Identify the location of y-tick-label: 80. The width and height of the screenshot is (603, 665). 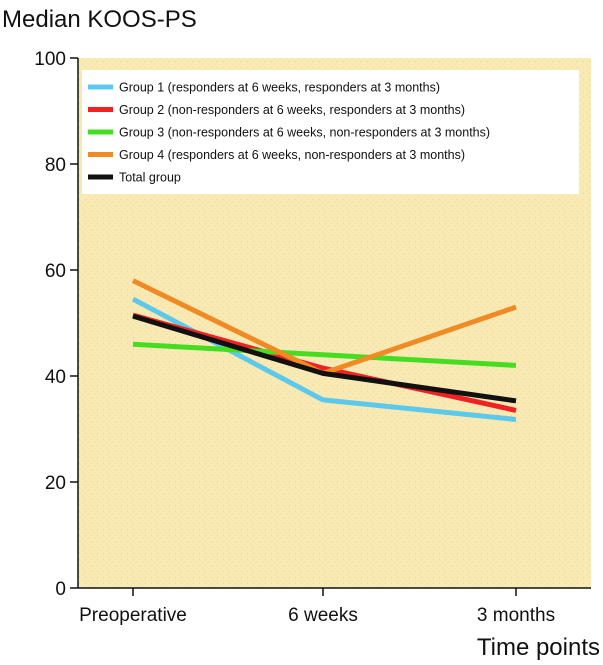
(55, 165).